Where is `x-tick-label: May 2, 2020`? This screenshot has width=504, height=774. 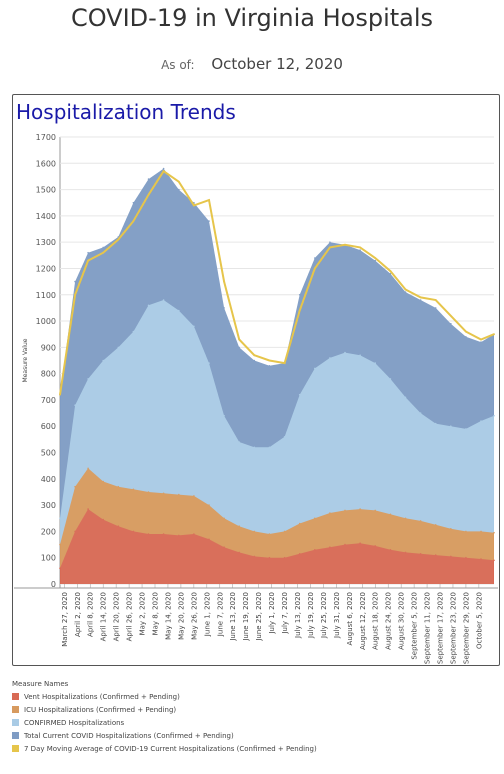
x-tick-label: May 2, 2020 is located at coordinates (143, 613).